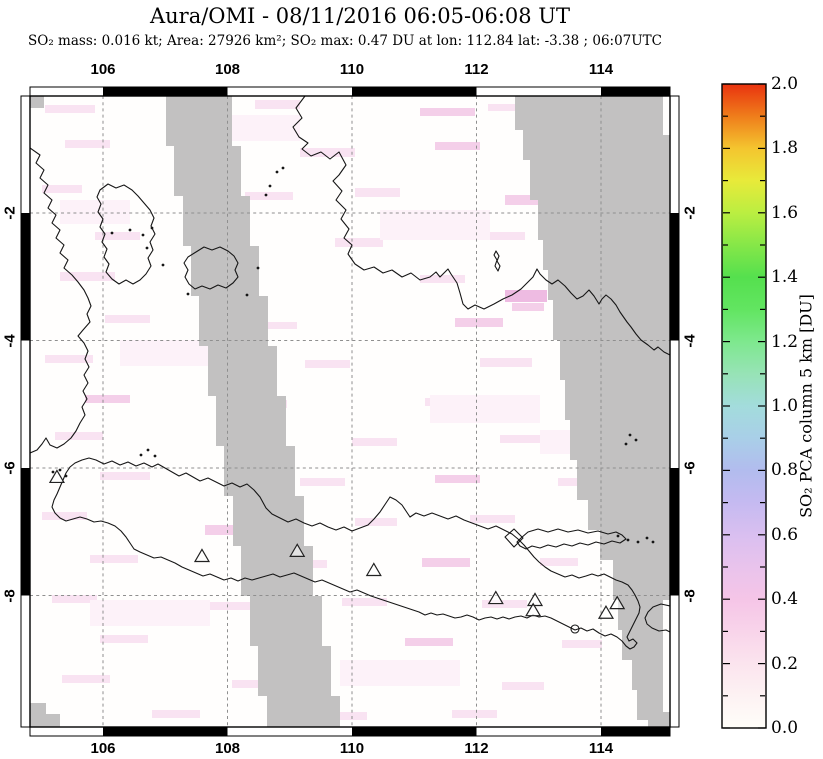 The height and width of the screenshot is (759, 823). Describe the element at coordinates (10, 340) in the screenshot. I see `lat-tick-label-left: -4` at that location.